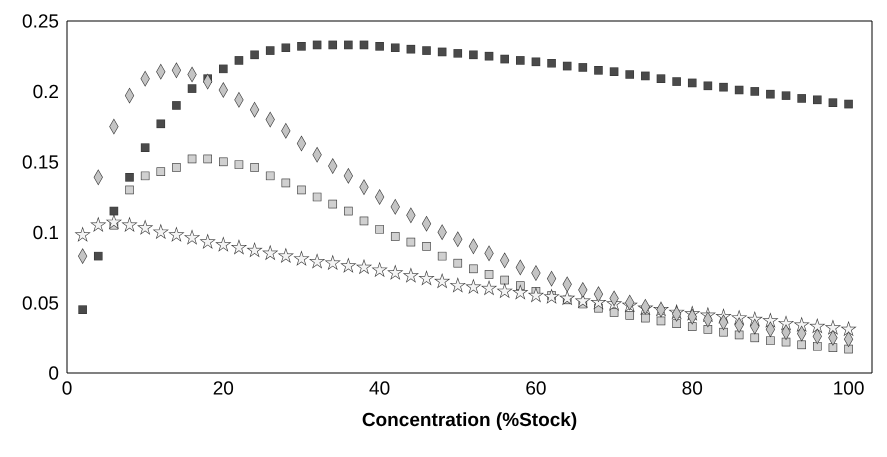 The height and width of the screenshot is (457, 887). Describe the element at coordinates (67, 389) in the screenshot. I see `x-tick-label: 0` at that location.